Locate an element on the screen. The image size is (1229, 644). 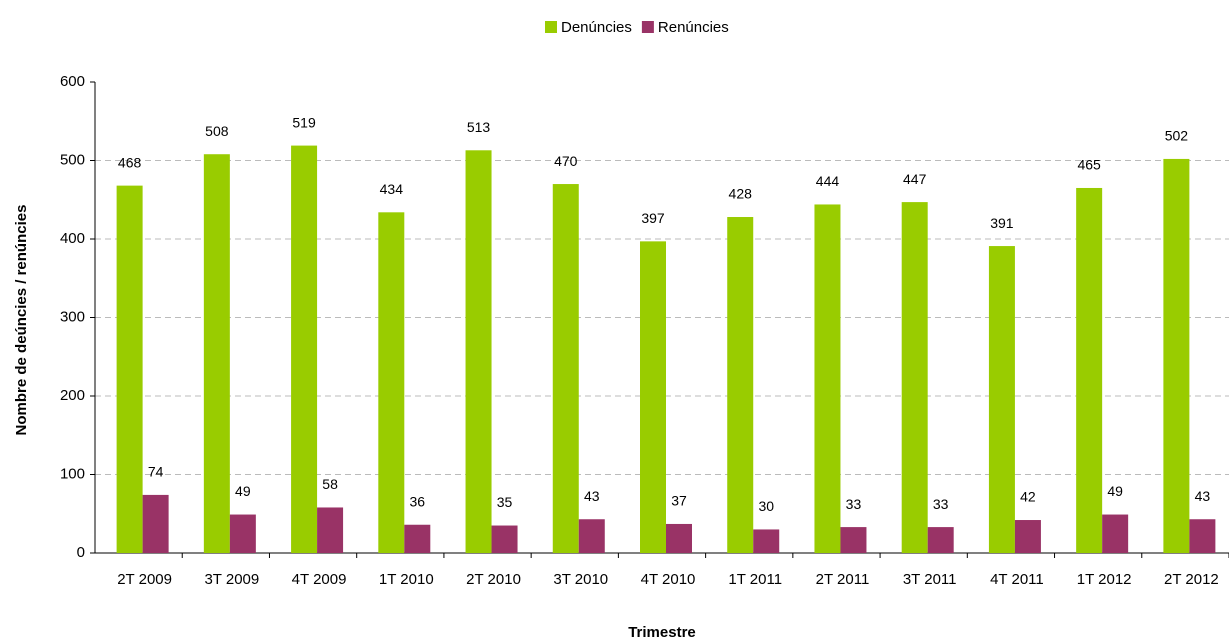
data-label: 508 is located at coordinates (217, 131).